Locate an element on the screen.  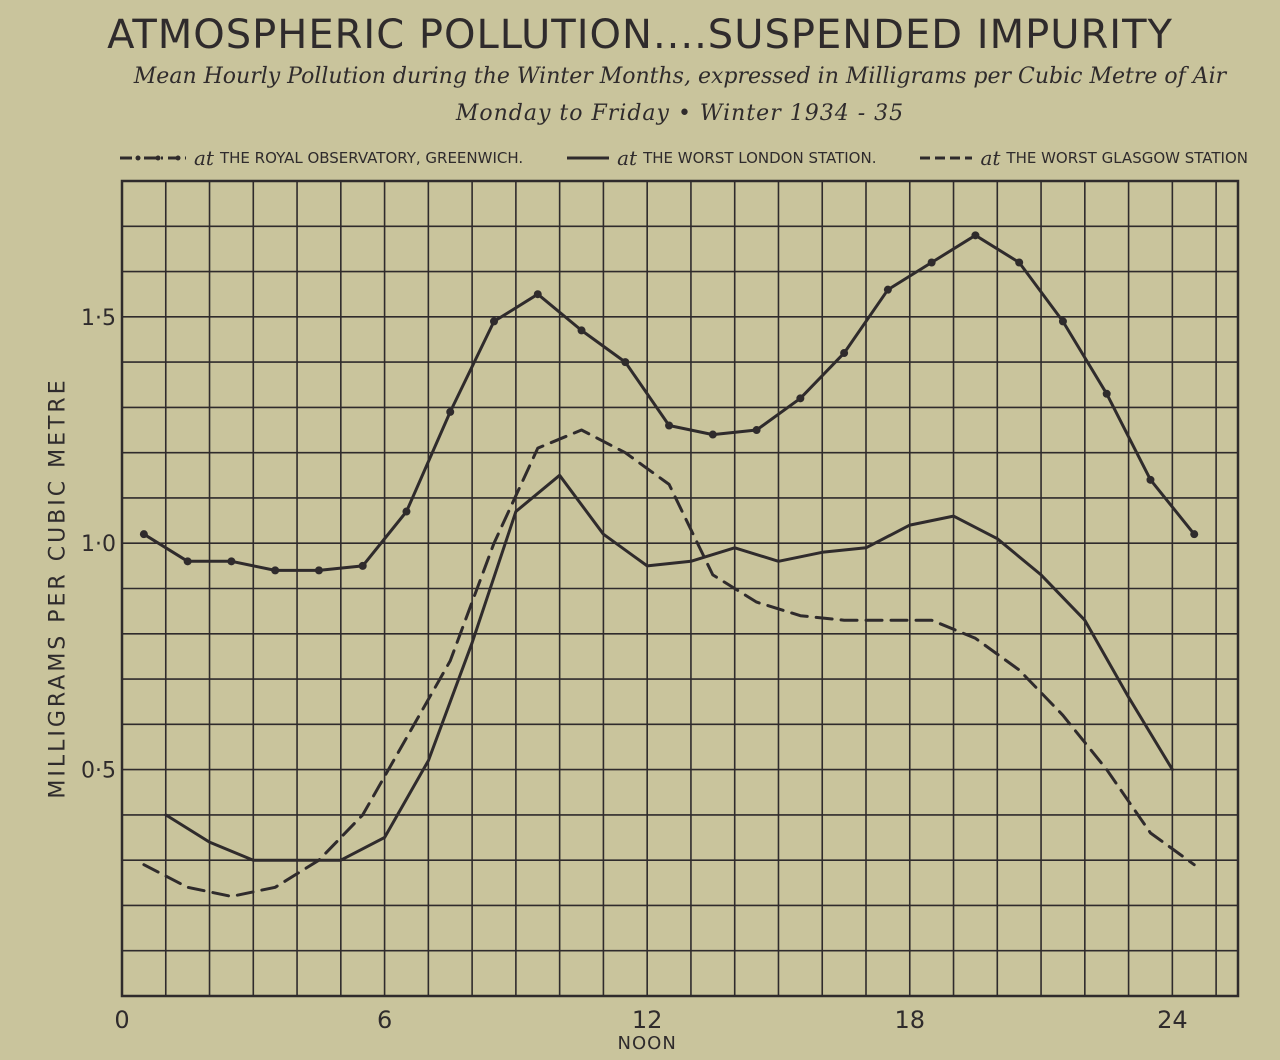
legend-item-london: at THE WORST LONDON STATION. is located at coordinates (720, 158).